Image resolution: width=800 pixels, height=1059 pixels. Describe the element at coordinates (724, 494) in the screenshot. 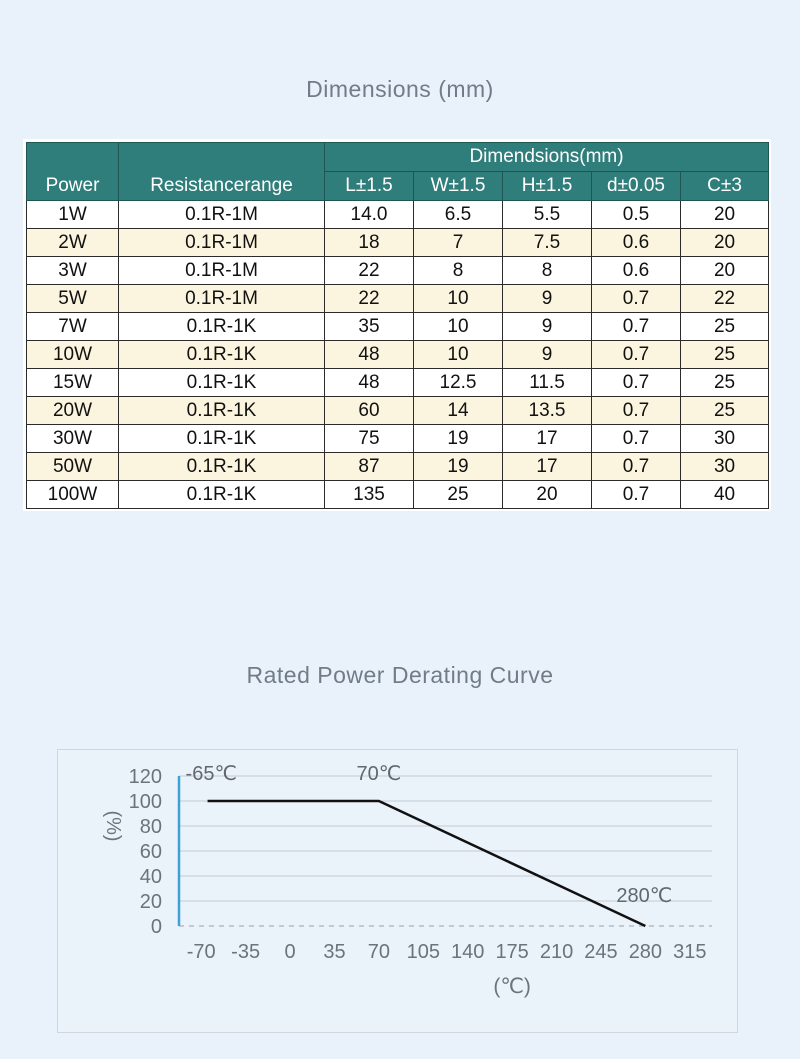

I see `cell-c: 40` at that location.